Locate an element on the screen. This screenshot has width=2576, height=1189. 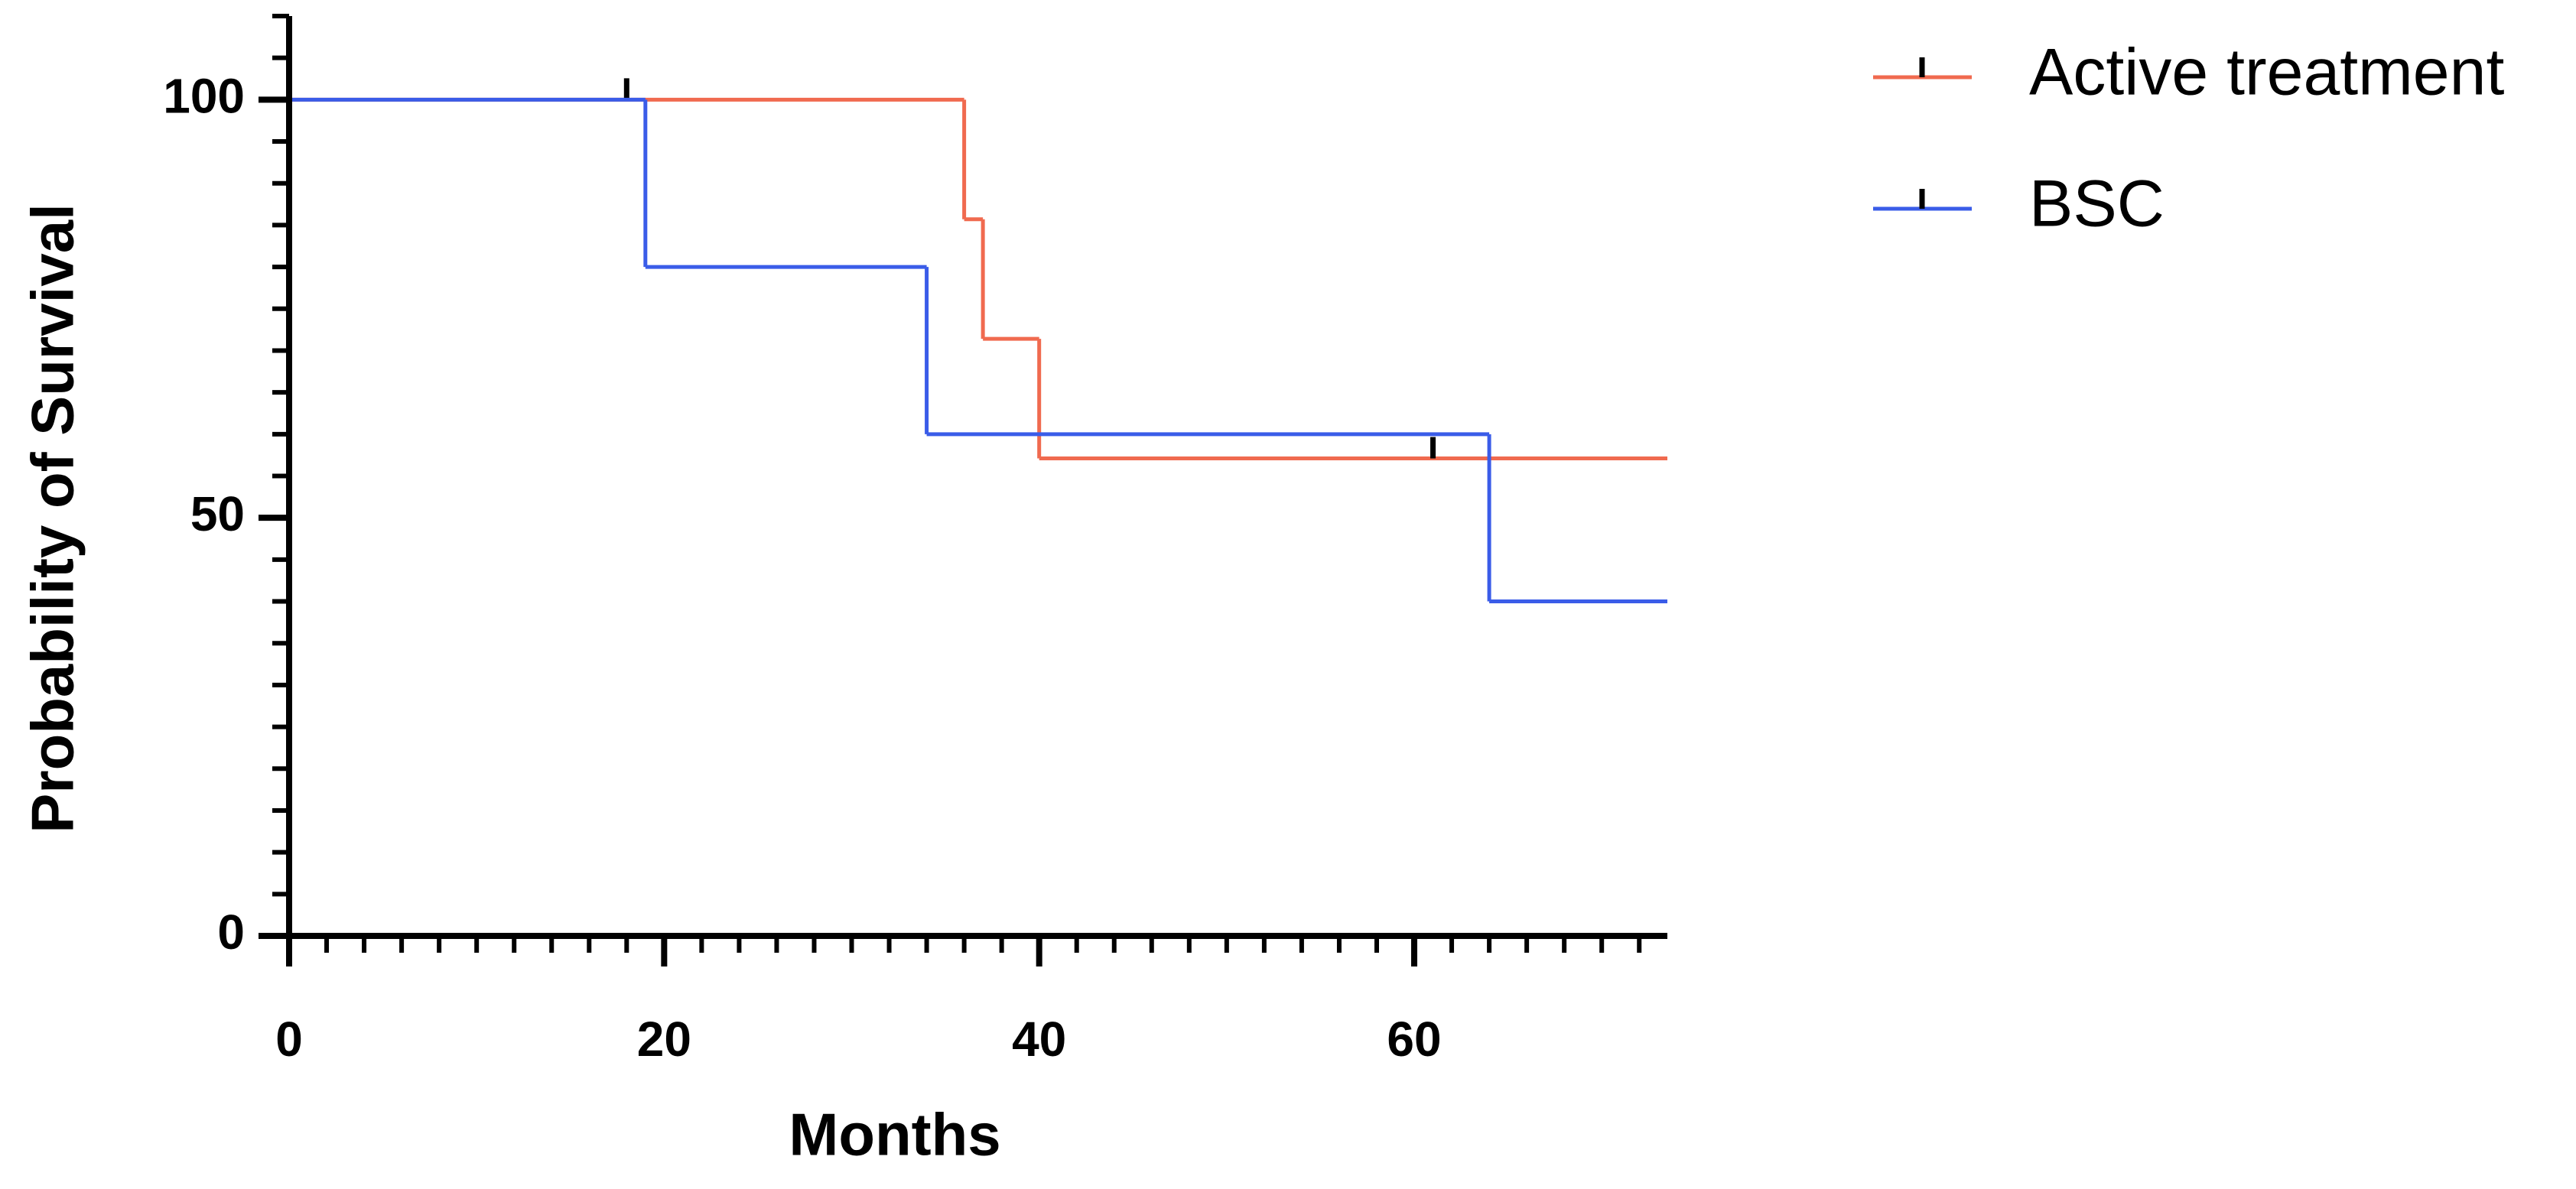
x-axis-title: Months is located at coordinates (894, 1134).